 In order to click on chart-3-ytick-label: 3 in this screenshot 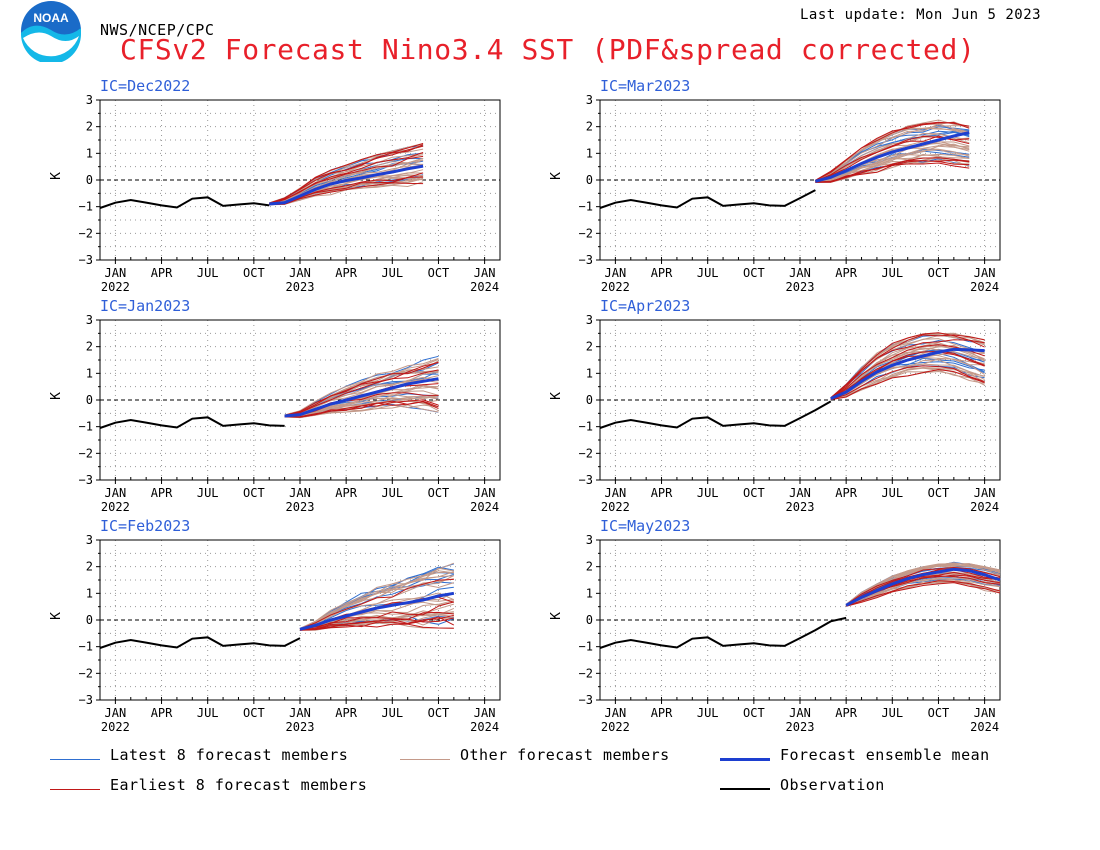, I will do `click(89, 320)`.